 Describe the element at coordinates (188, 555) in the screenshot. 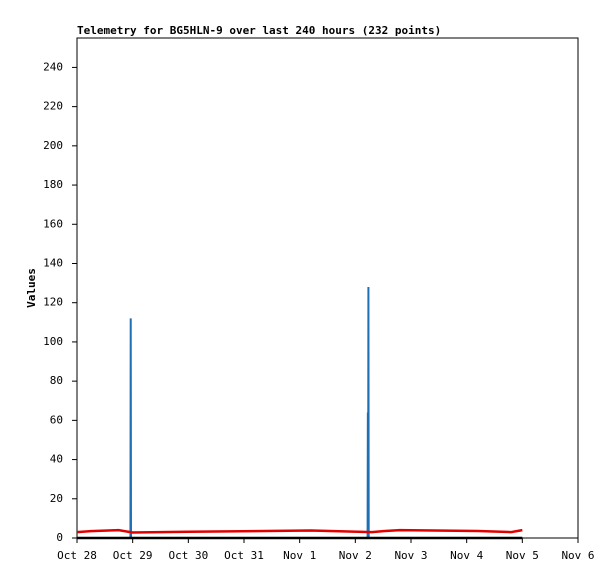

I see `x-tick-label: Oct 30` at that location.